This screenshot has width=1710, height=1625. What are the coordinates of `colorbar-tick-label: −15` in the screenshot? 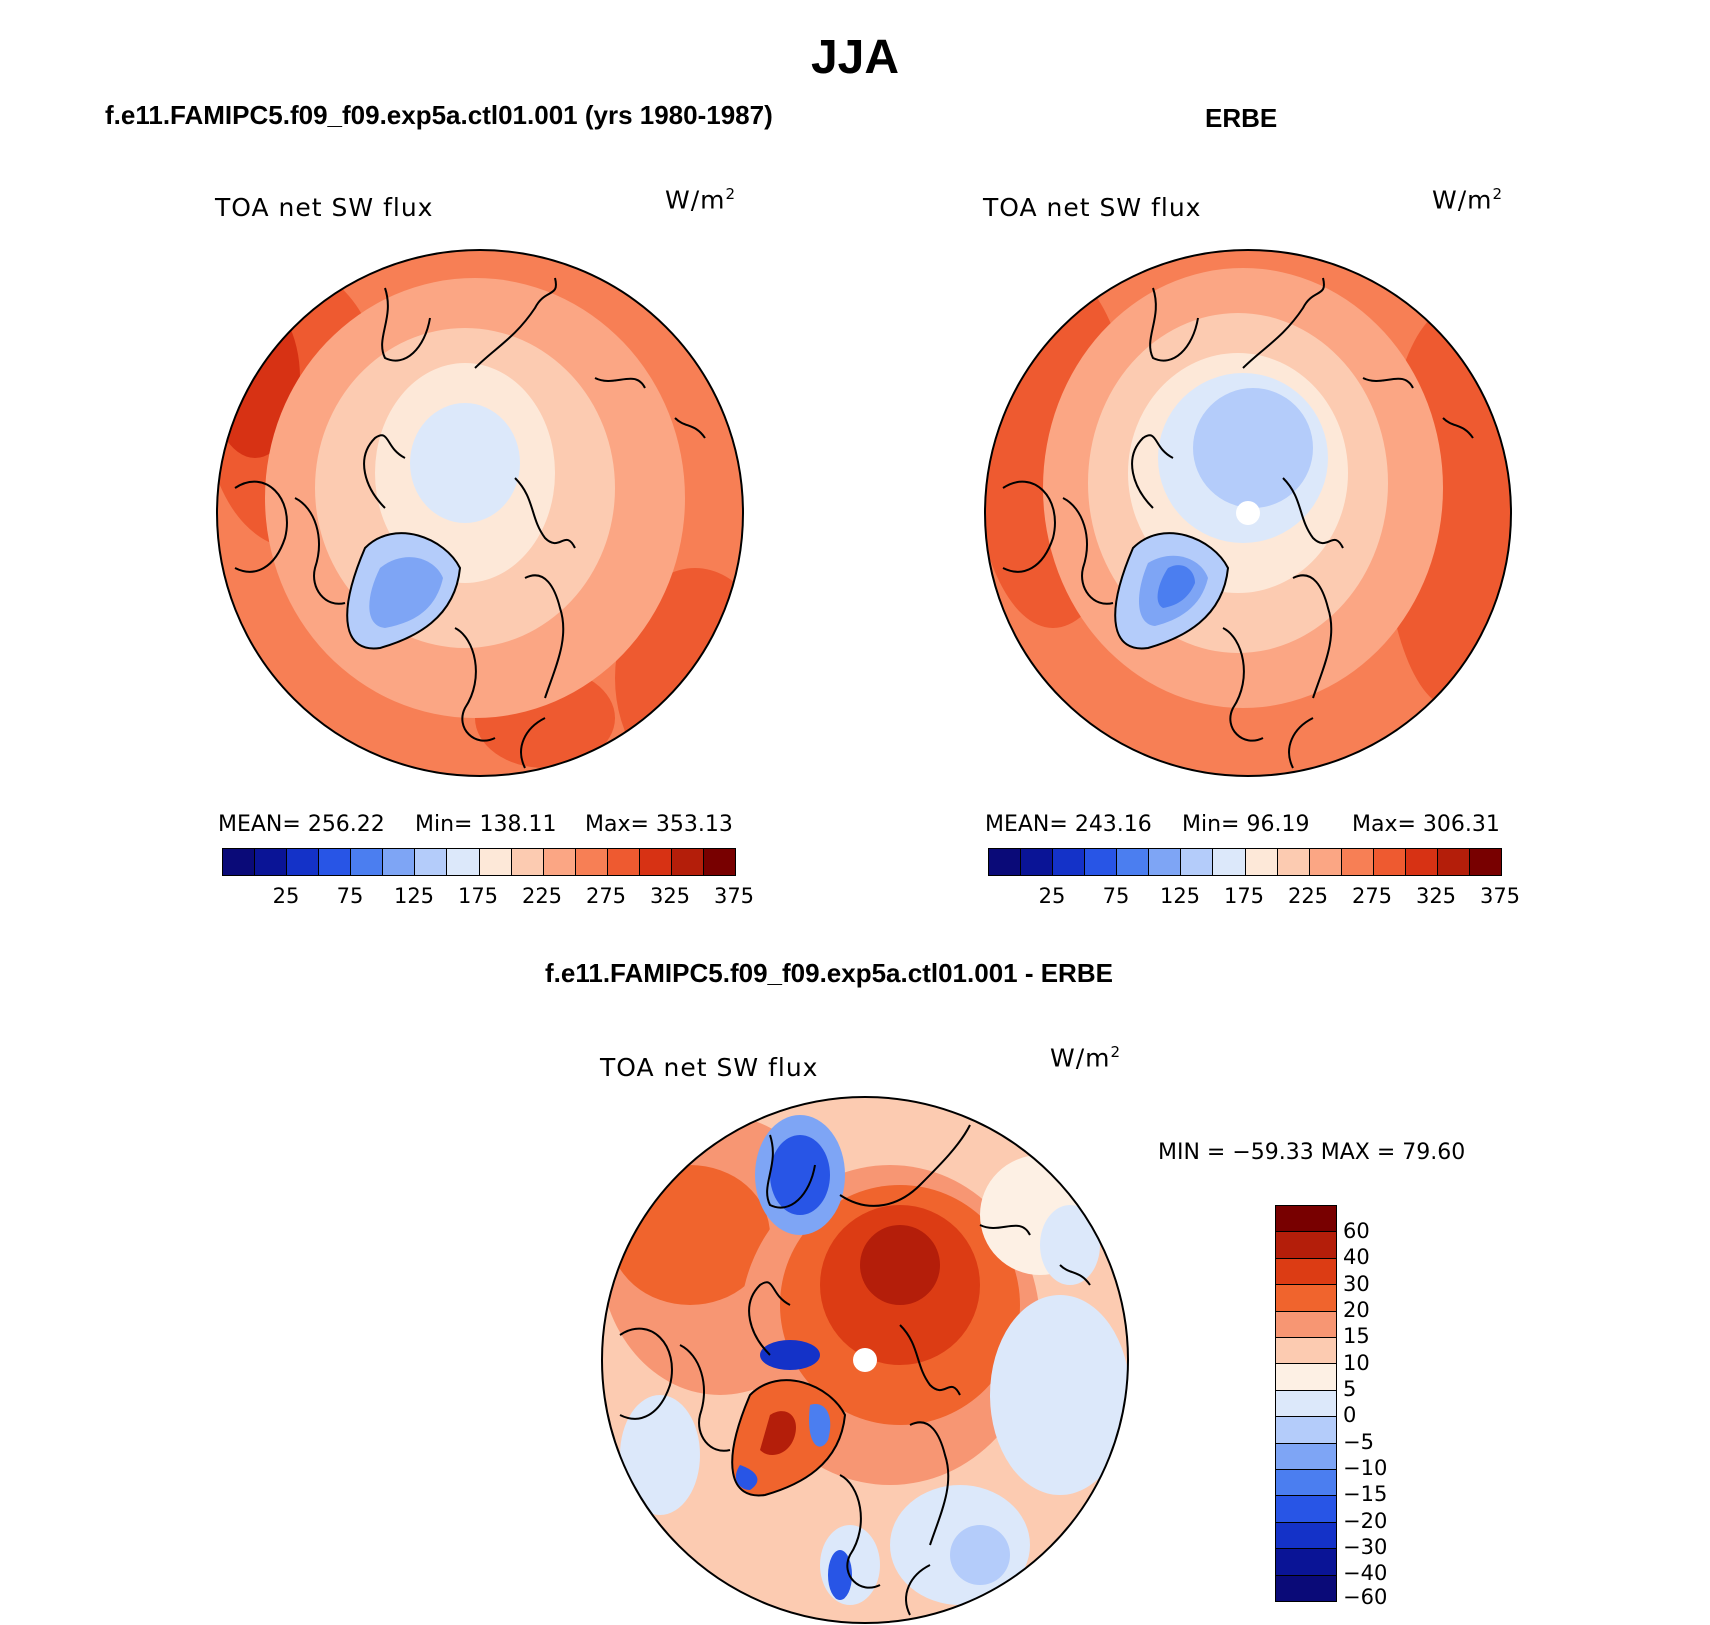 It's located at (1365, 1494).